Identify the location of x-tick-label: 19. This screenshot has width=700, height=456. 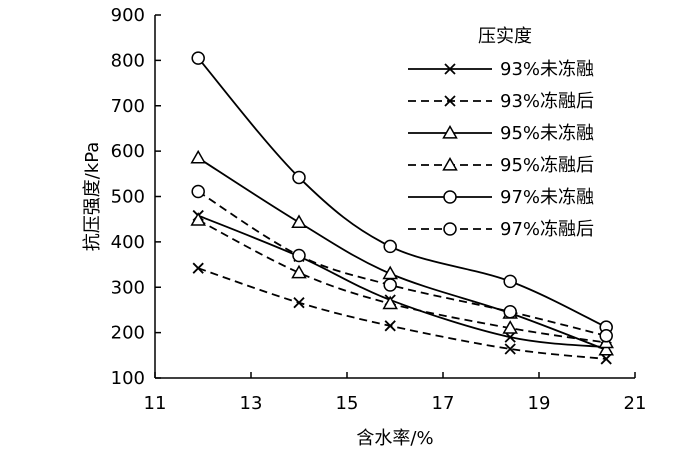
(539, 403).